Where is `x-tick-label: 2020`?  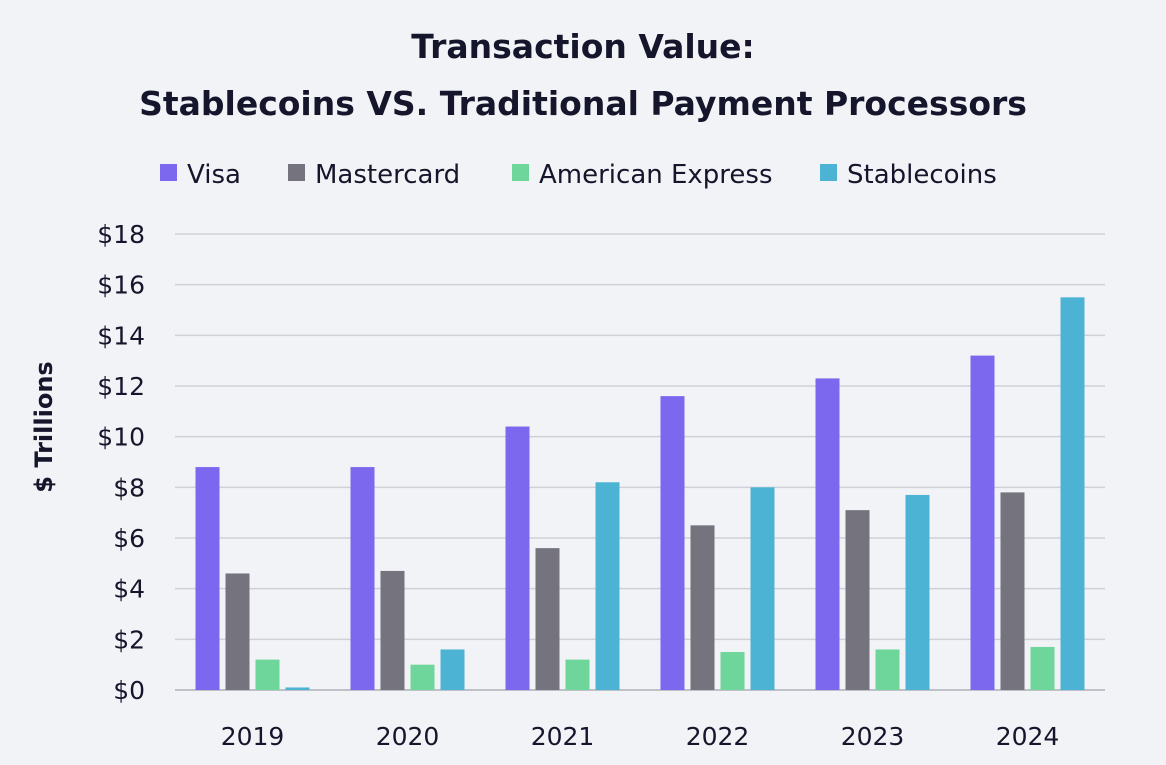 x-tick-label: 2020 is located at coordinates (408, 736).